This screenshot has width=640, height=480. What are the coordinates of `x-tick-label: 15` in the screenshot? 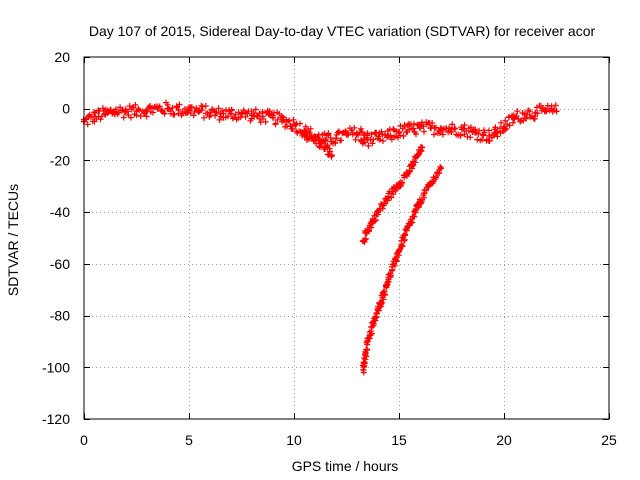 It's located at (399, 440).